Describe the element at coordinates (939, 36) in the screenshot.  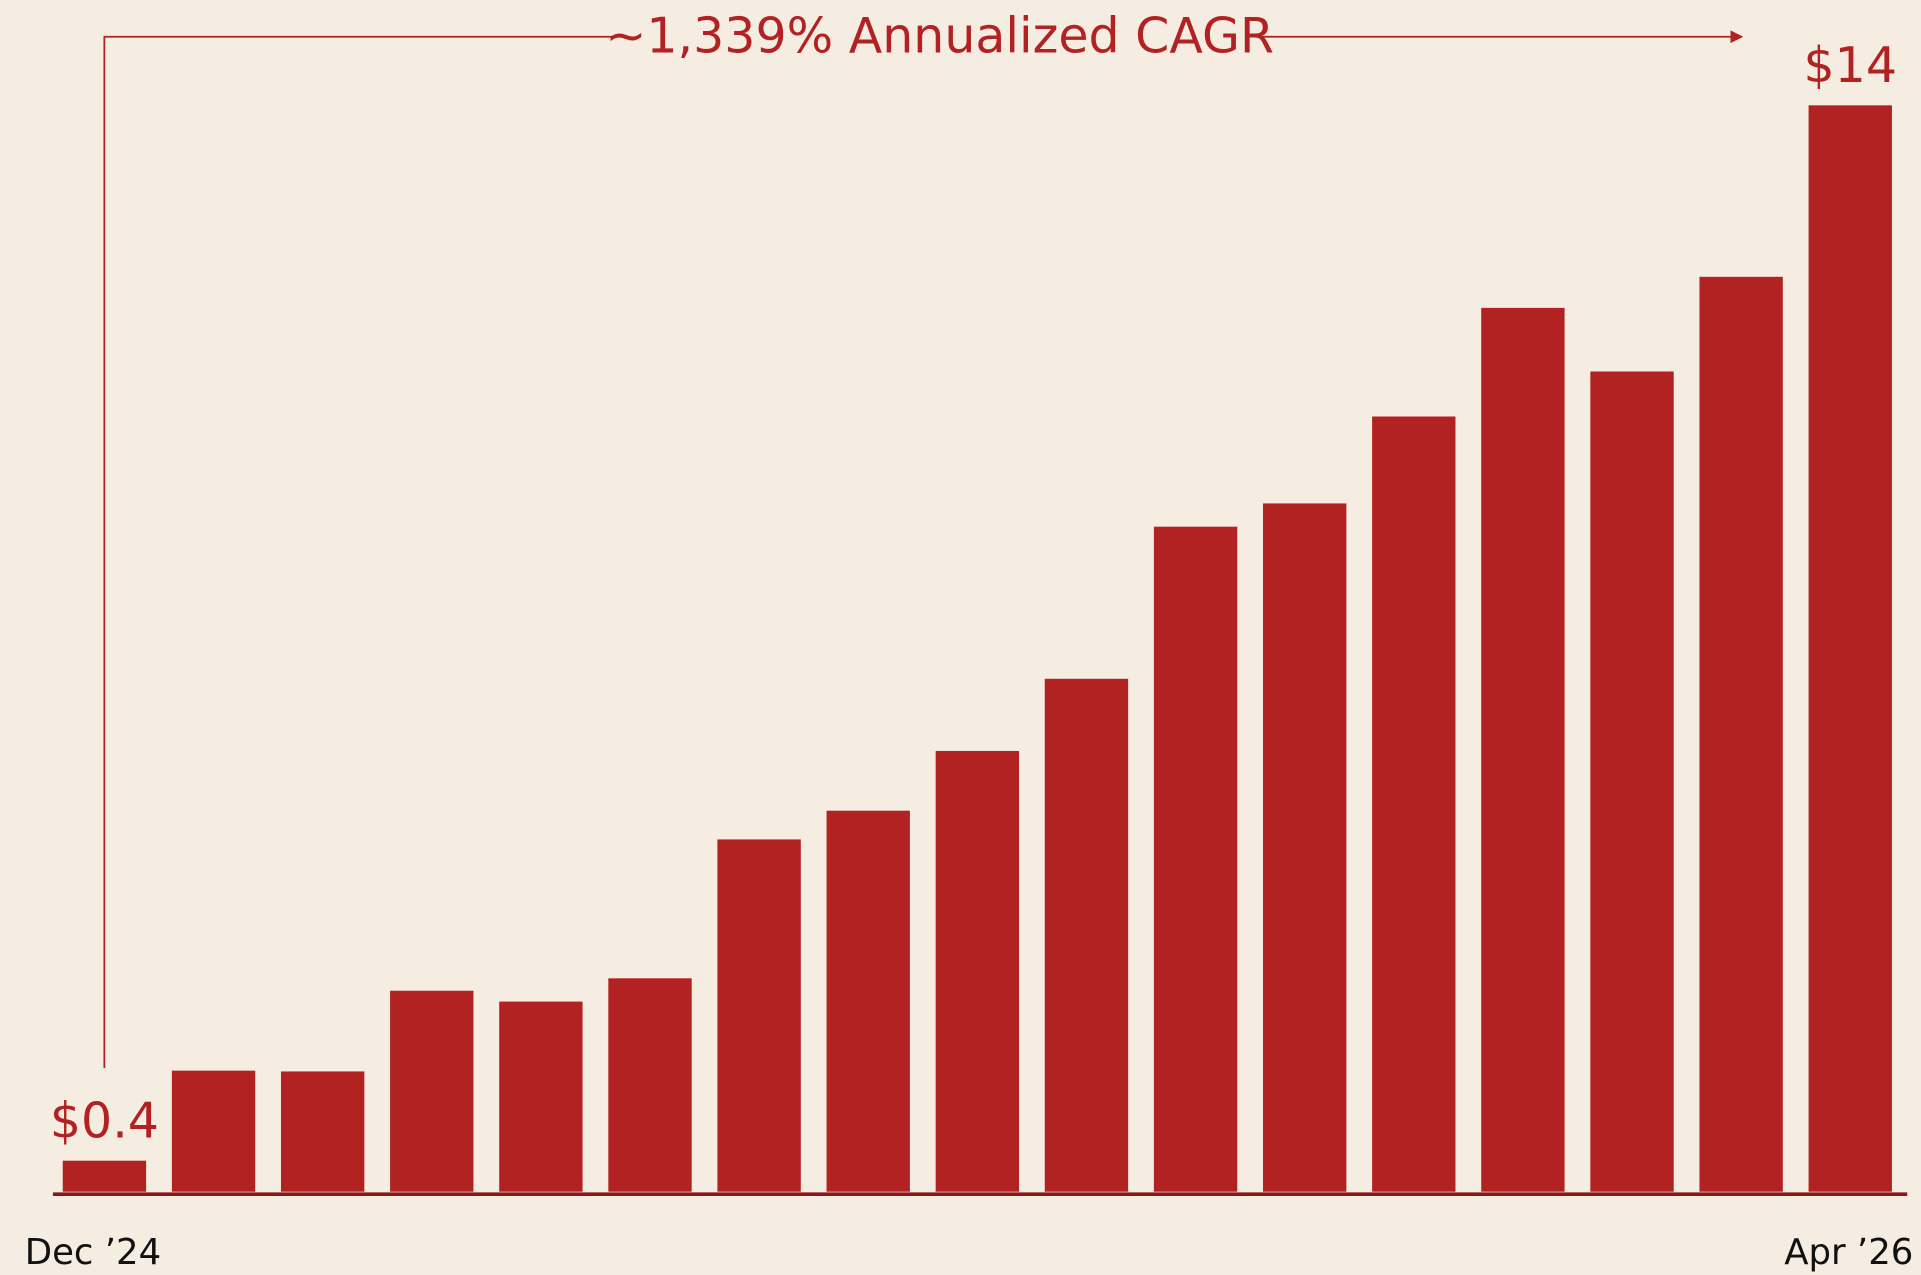
I see `annotation: ~1,339% Annualized CAGR` at that location.